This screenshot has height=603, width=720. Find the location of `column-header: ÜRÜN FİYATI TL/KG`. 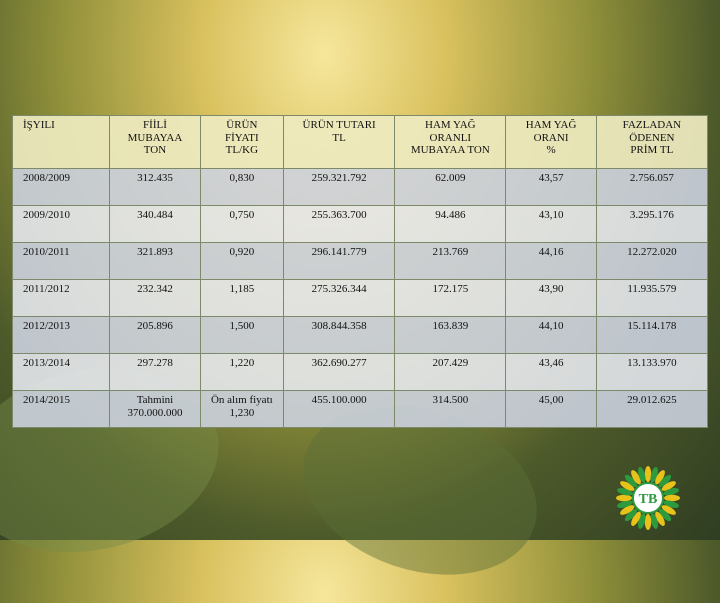

column-header: ÜRÜN FİYATI TL/KG is located at coordinates (242, 142).